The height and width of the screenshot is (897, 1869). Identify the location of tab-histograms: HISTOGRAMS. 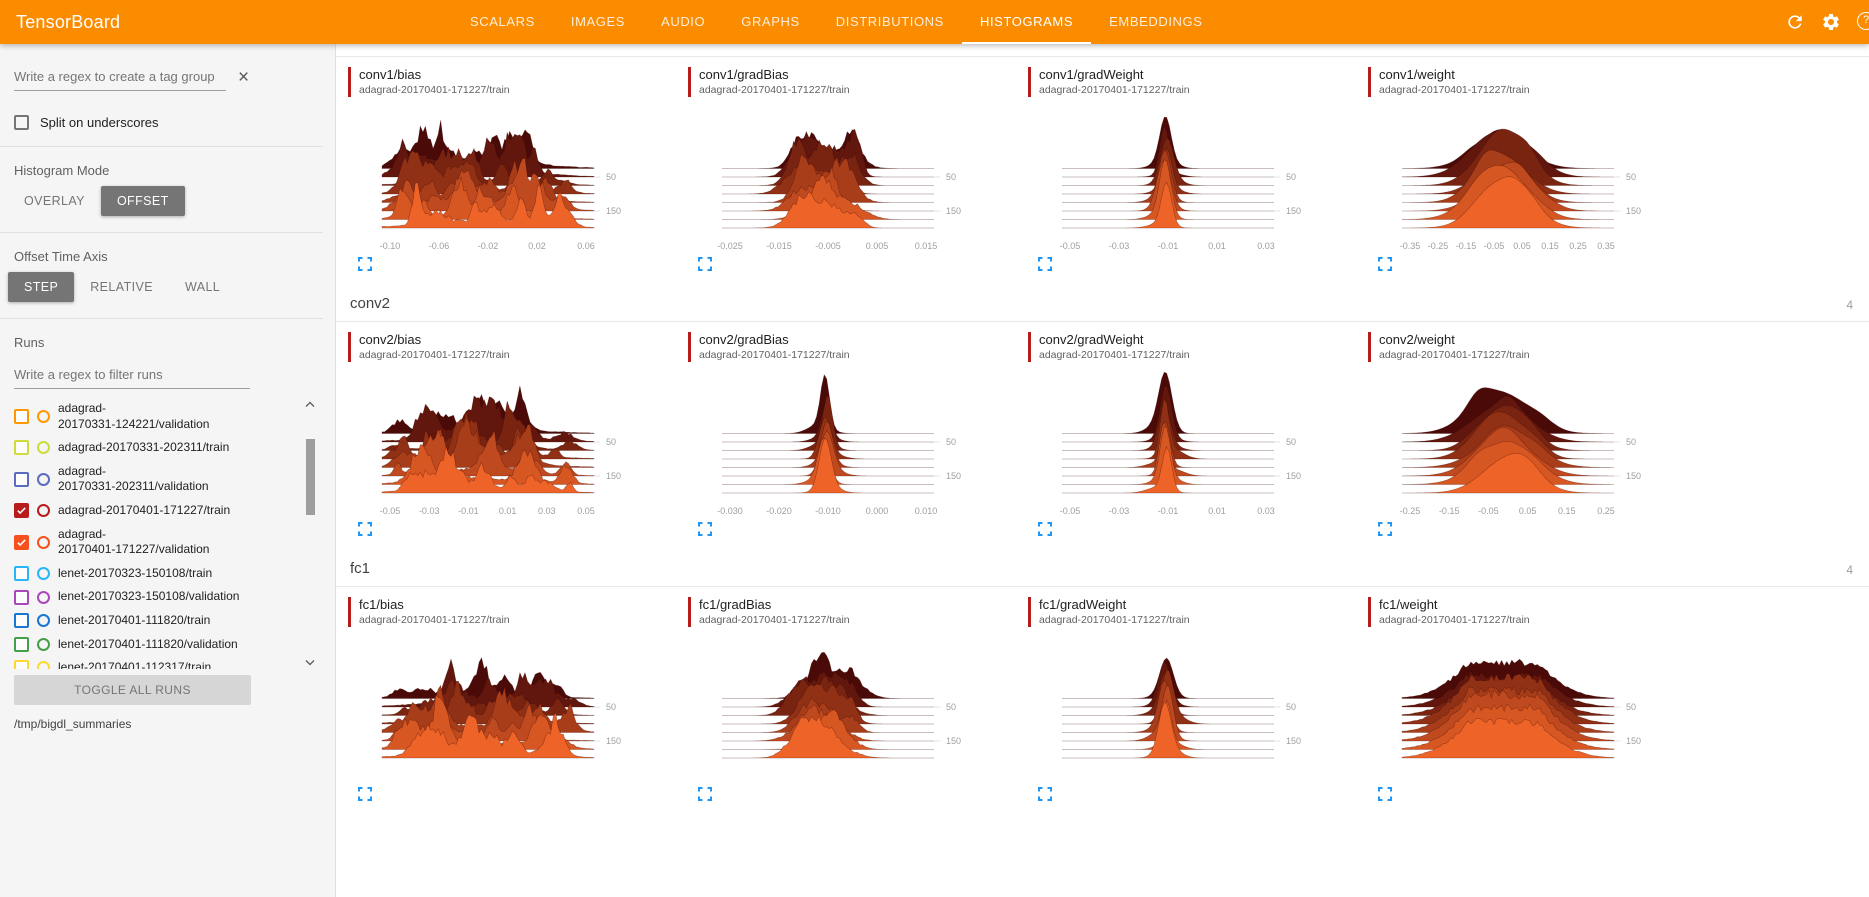
(1026, 22).